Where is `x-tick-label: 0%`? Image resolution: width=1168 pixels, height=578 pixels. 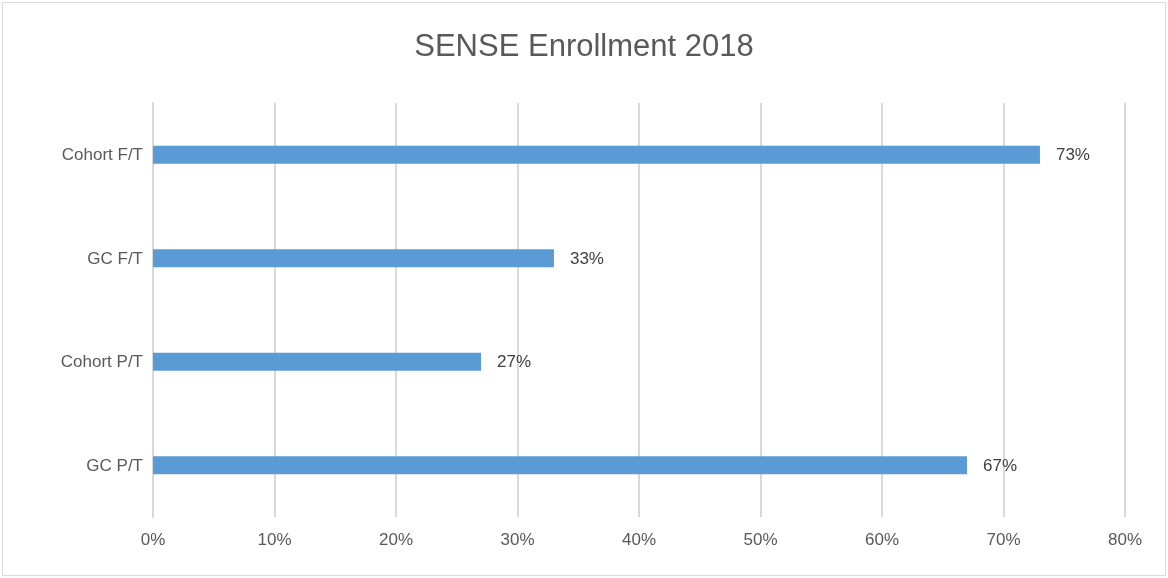
x-tick-label: 0% is located at coordinates (153, 539).